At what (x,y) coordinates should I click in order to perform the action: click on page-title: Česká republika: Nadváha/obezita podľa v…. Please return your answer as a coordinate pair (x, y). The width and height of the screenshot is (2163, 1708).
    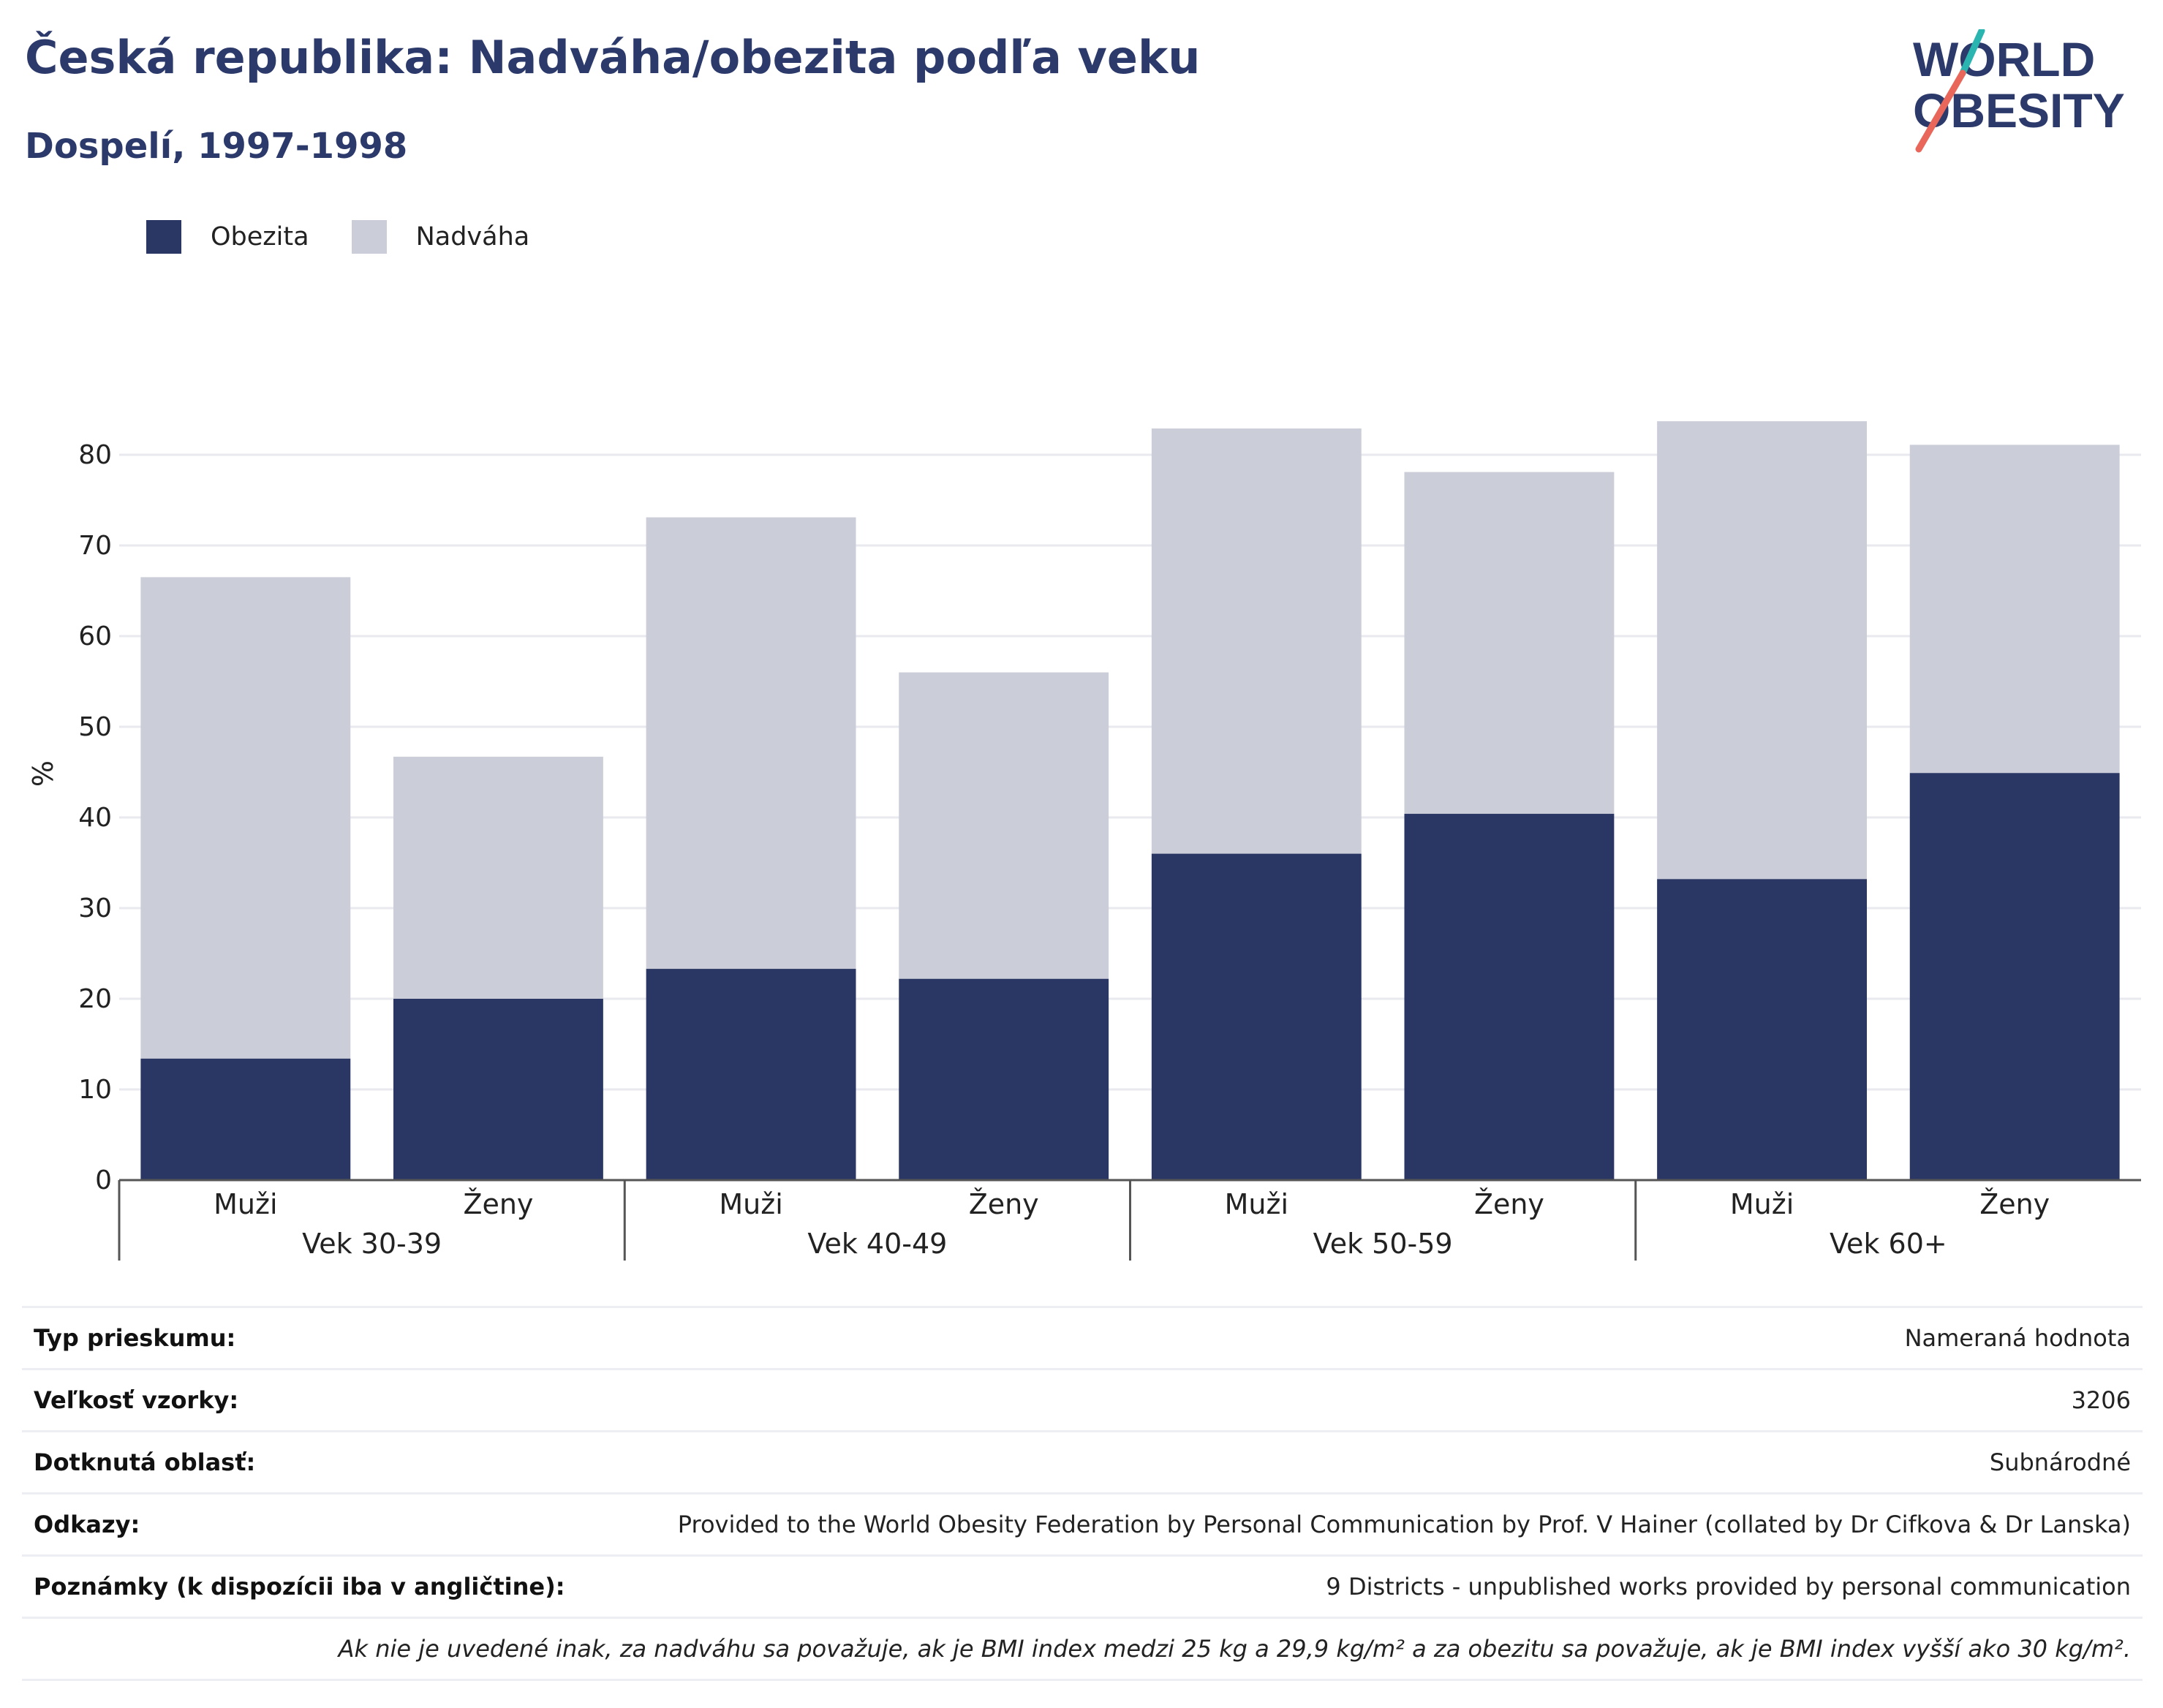
    Looking at the image, I should click on (613, 57).